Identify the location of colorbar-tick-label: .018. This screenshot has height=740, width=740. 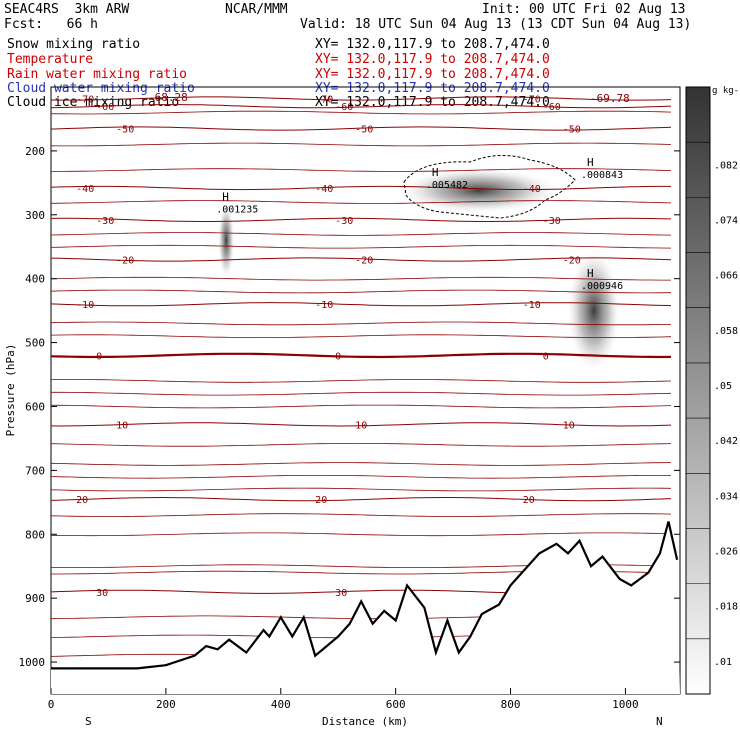
(726, 607).